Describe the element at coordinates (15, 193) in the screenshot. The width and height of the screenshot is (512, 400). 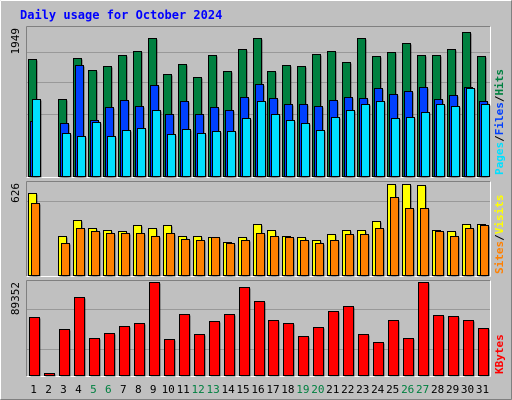
I see `y-axis-max-label: 626` at that location.